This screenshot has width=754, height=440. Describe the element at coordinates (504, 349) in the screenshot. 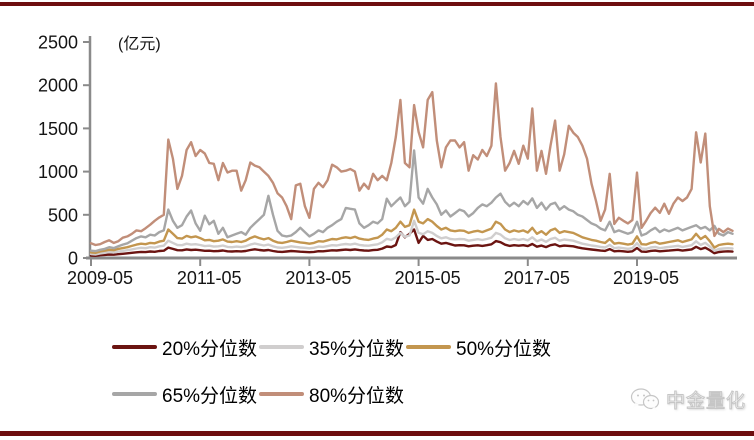

I see `legend-label-50pct: 50%分位数` at that location.